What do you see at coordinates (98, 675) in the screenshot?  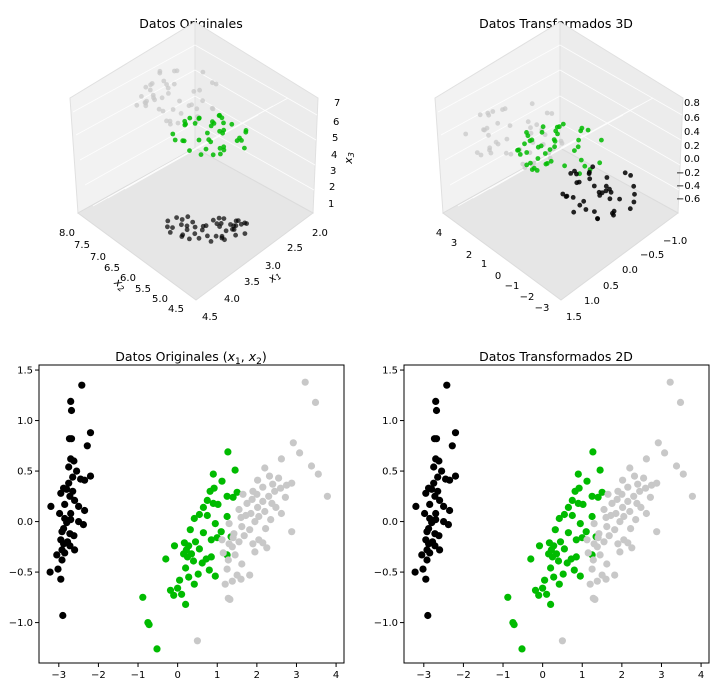 I see `x-tick-label: −2` at bounding box center [98, 675].